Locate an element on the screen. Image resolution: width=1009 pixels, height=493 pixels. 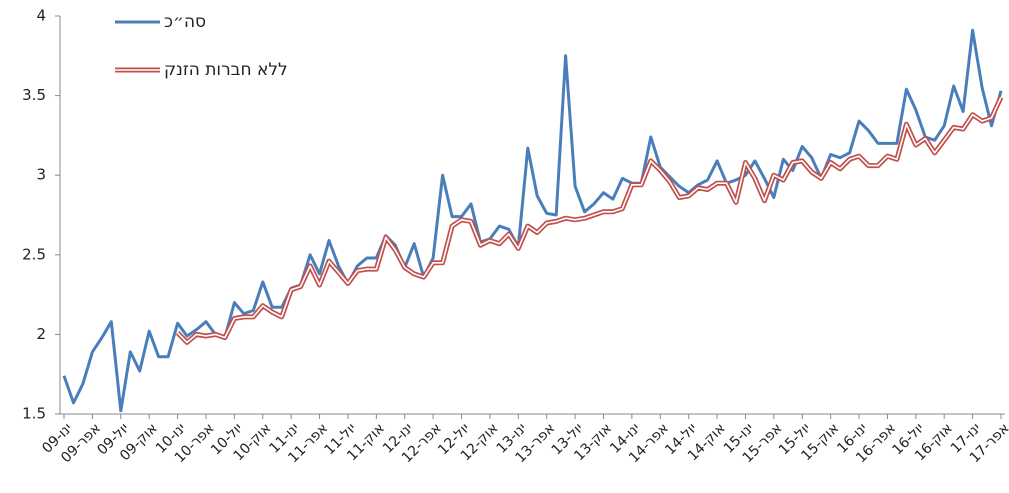
legend-label: ללא חברות הזנק is located at coordinates (226, 70).